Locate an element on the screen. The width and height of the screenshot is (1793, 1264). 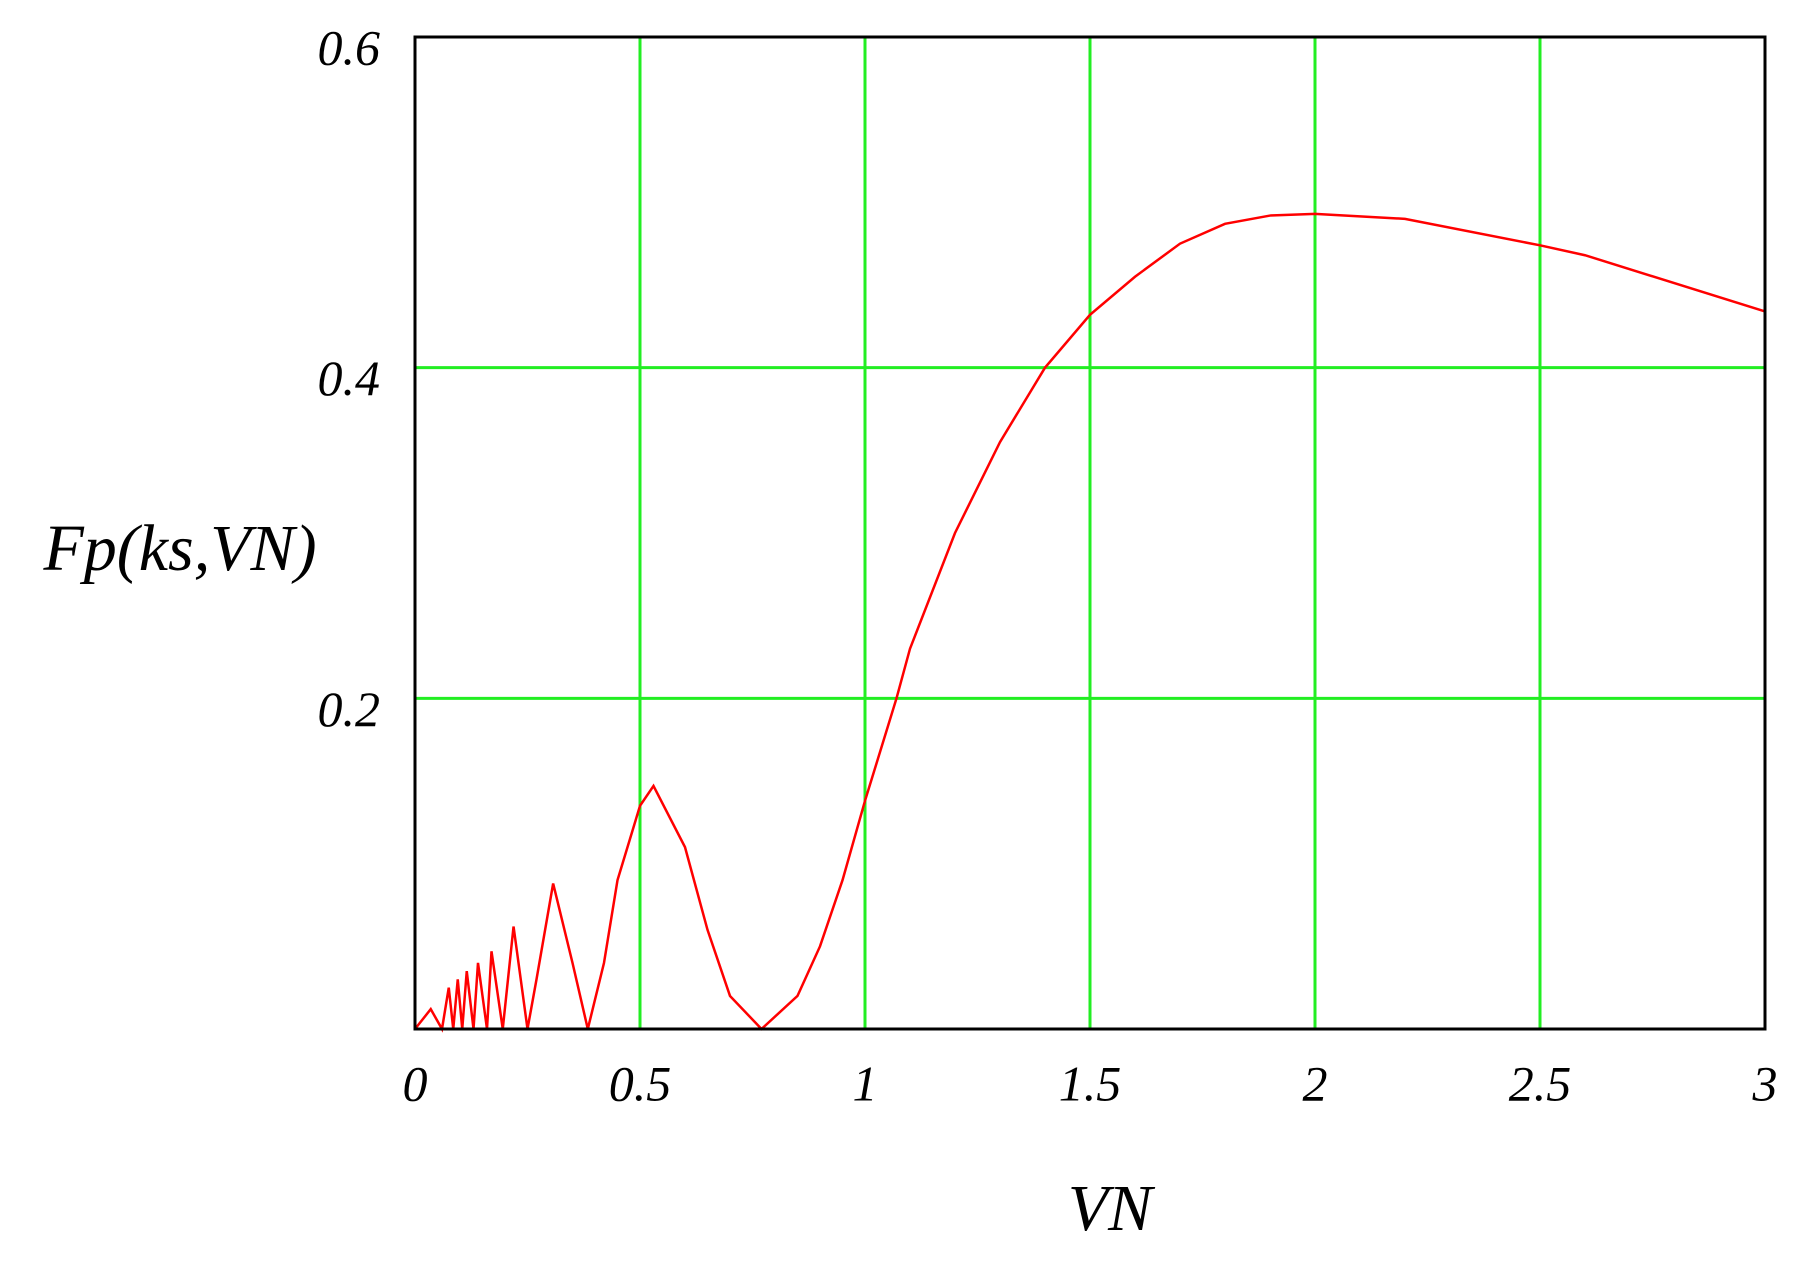
x-axis-label: VN is located at coordinates (1112, 1208).